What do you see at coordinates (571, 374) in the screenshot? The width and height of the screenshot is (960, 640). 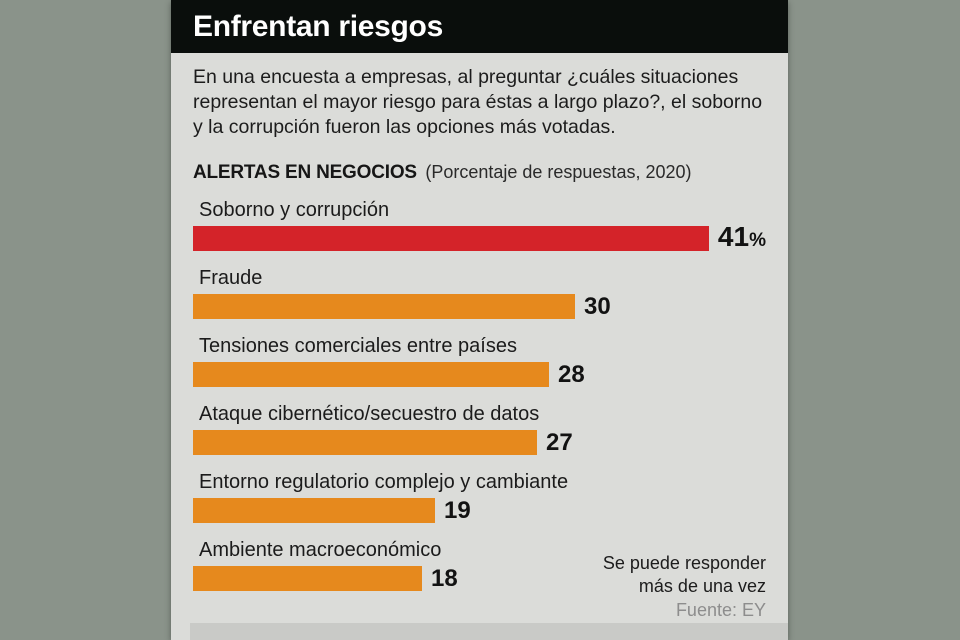 I see `bar-value: 28` at bounding box center [571, 374].